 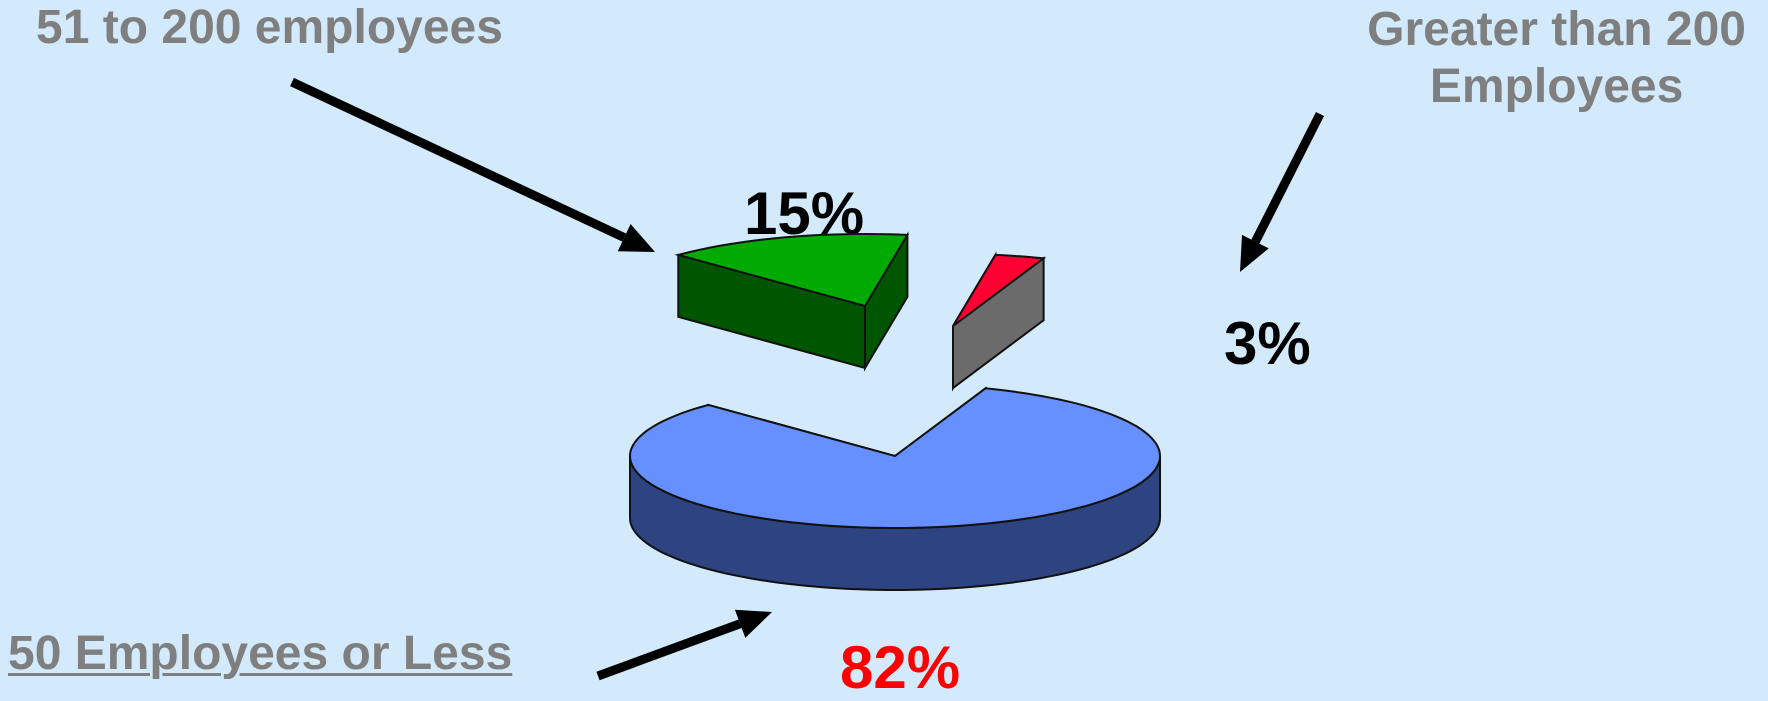 What do you see at coordinates (669, 650) in the screenshot?
I see `arrow-50-or-less-shaft` at bounding box center [669, 650].